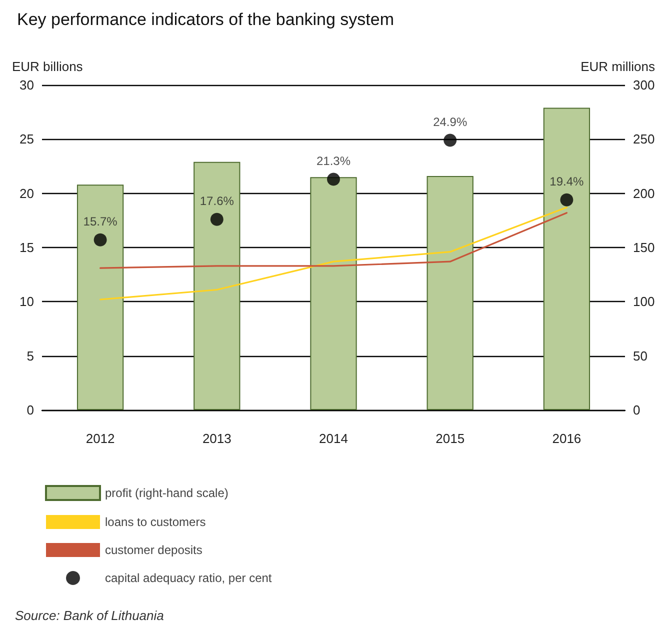 This screenshot has width=670, height=630. What do you see at coordinates (100, 221) in the screenshot?
I see `data-label: 15.7%` at bounding box center [100, 221].